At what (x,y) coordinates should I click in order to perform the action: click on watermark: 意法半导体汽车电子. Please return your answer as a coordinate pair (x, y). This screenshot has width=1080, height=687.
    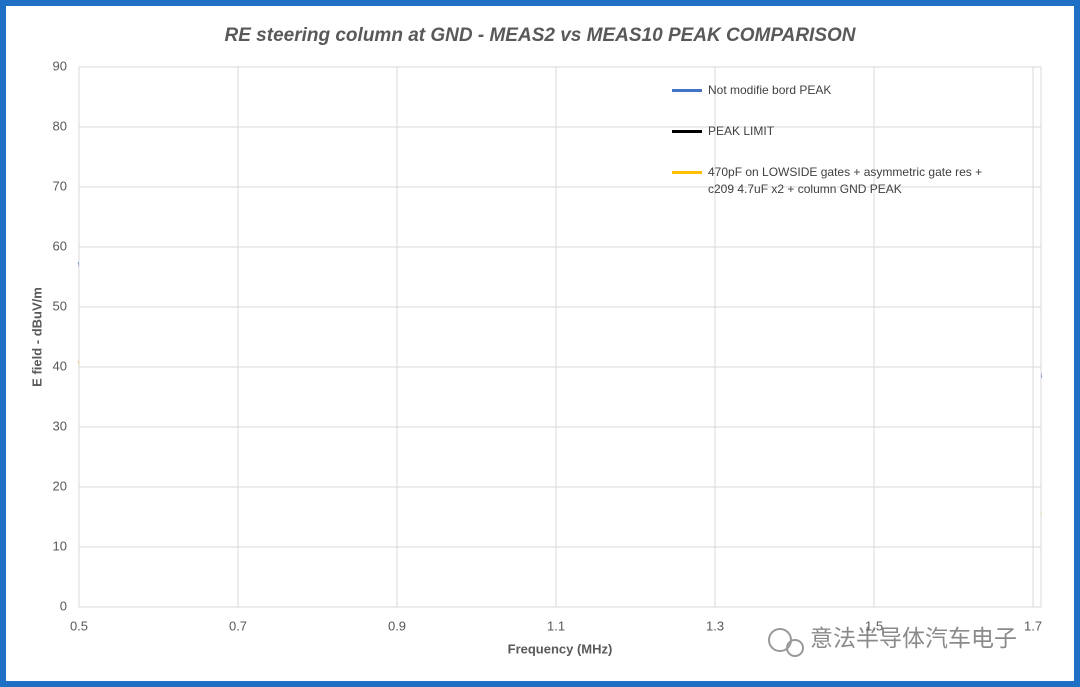
    Looking at the image, I should click on (913, 638).